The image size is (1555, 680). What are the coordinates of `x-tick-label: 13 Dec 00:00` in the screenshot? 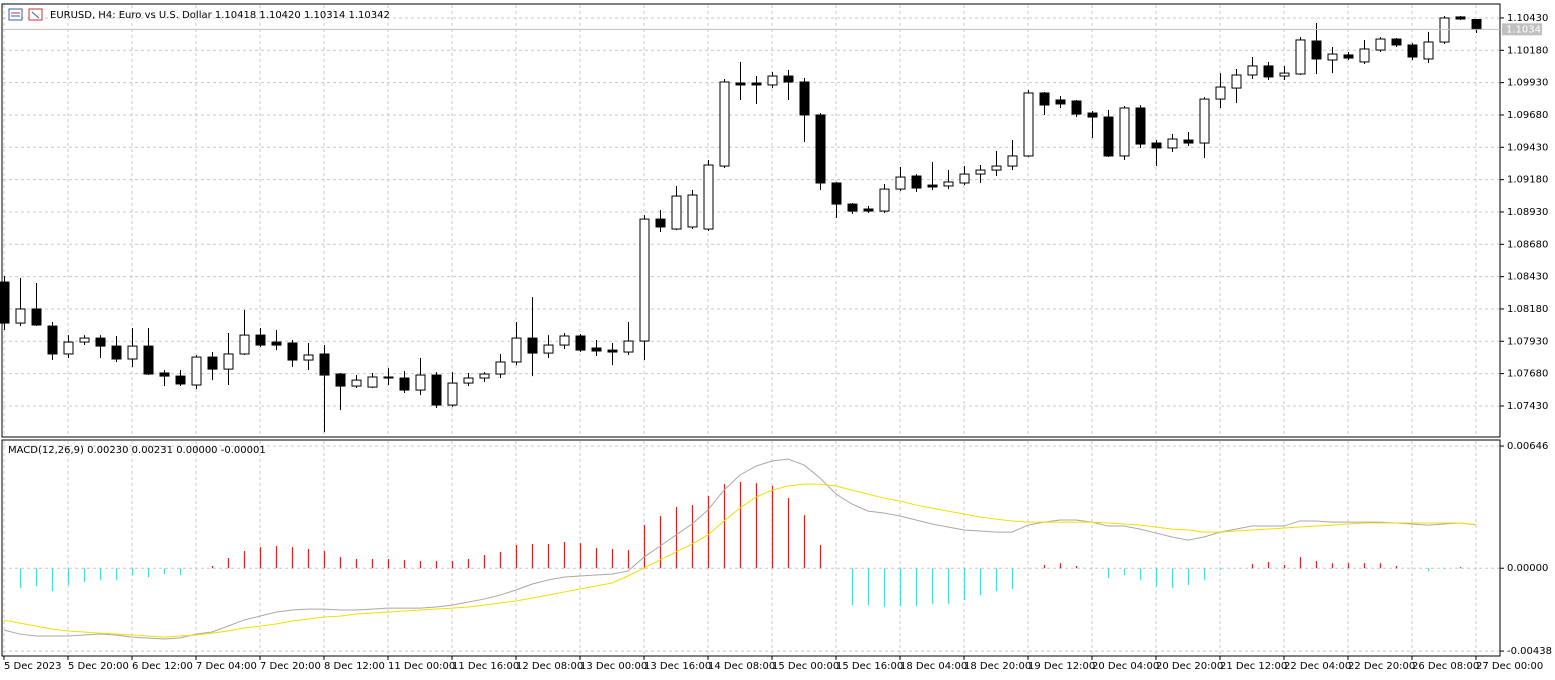 It's located at (613, 666).